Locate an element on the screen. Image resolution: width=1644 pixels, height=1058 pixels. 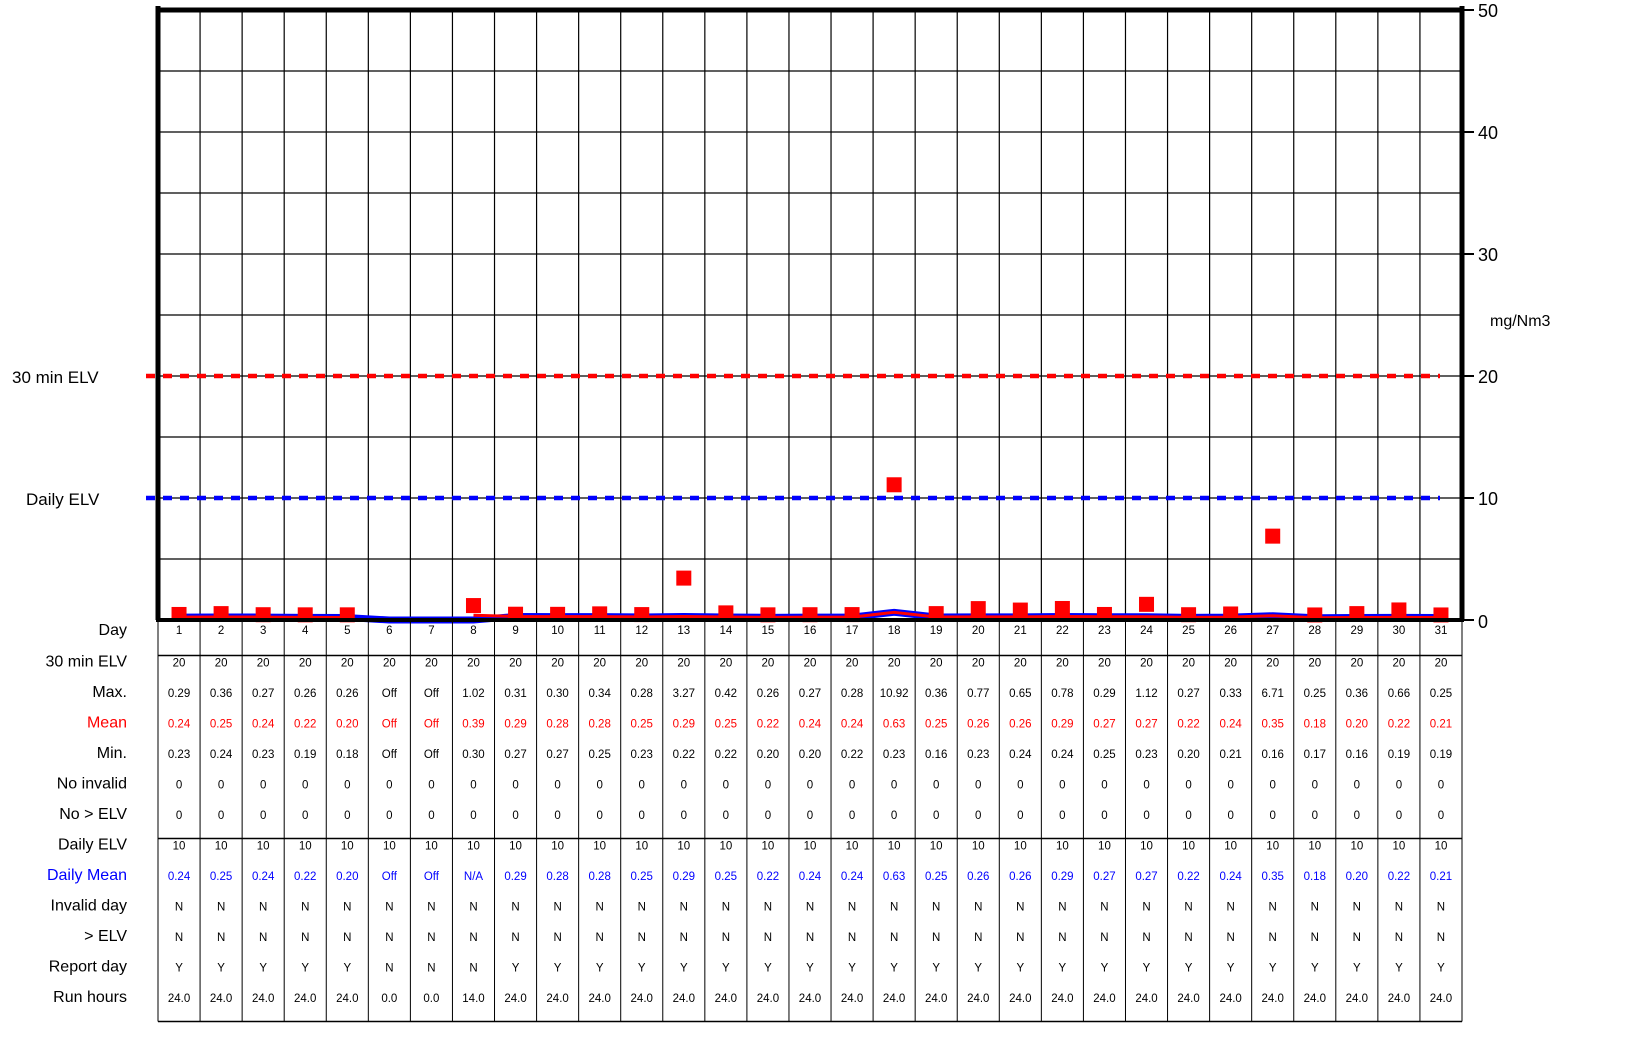
table-row-label: Invalid day is located at coordinates (89, 906).